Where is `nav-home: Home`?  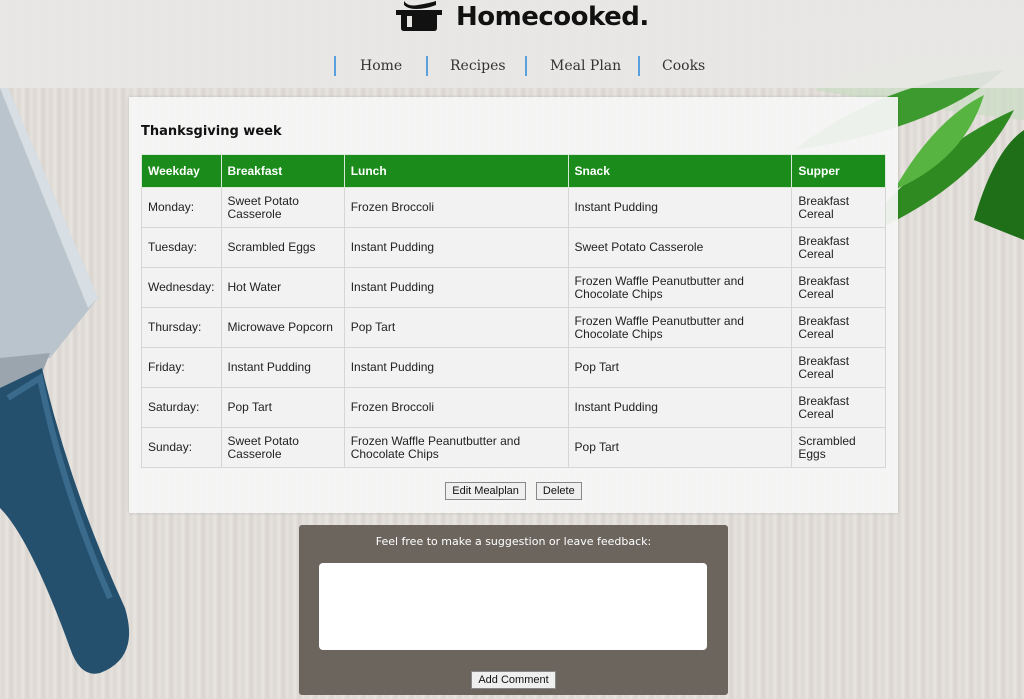
nav-home: Home is located at coordinates (380, 66).